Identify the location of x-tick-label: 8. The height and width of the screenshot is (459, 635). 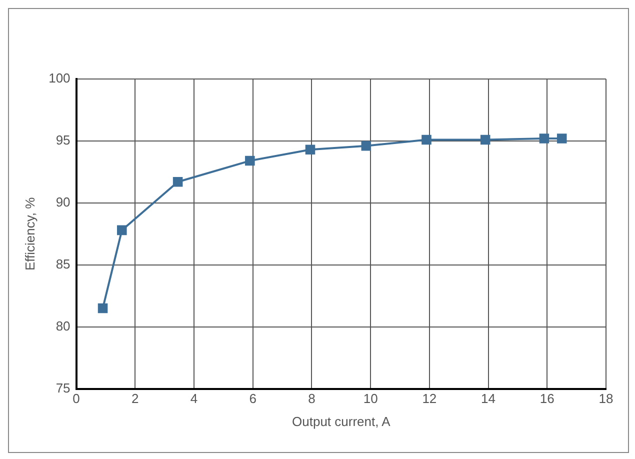
(312, 398).